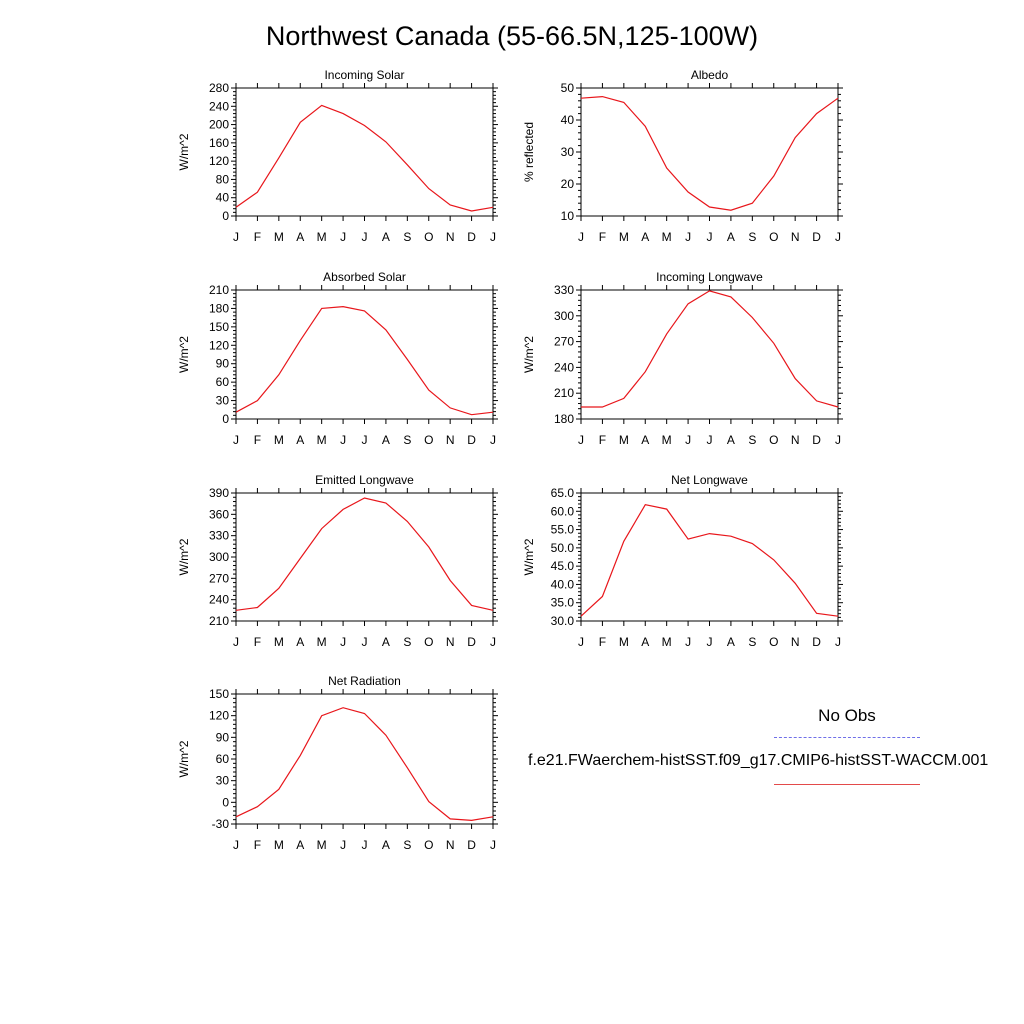  What do you see at coordinates (568, 216) in the screenshot?
I see `y-tick-label: 10` at bounding box center [568, 216].